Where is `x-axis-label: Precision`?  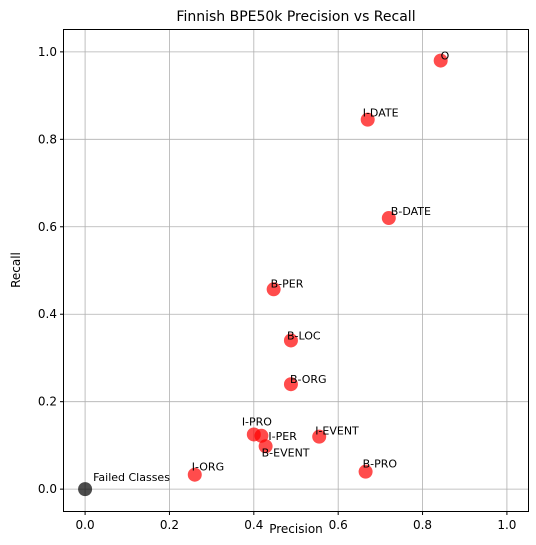
x-axis-label: Precision is located at coordinates (296, 529).